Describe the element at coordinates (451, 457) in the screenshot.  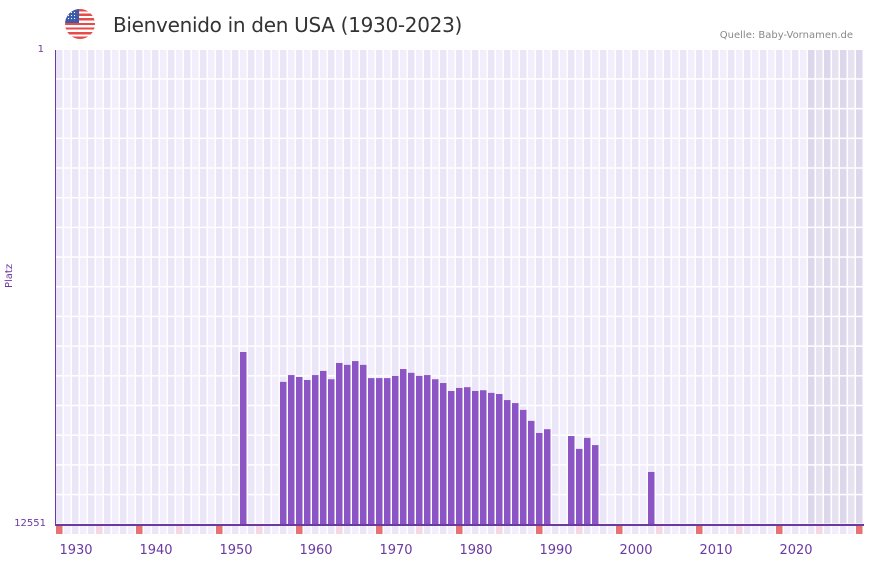
I see `bar-1977` at that location.